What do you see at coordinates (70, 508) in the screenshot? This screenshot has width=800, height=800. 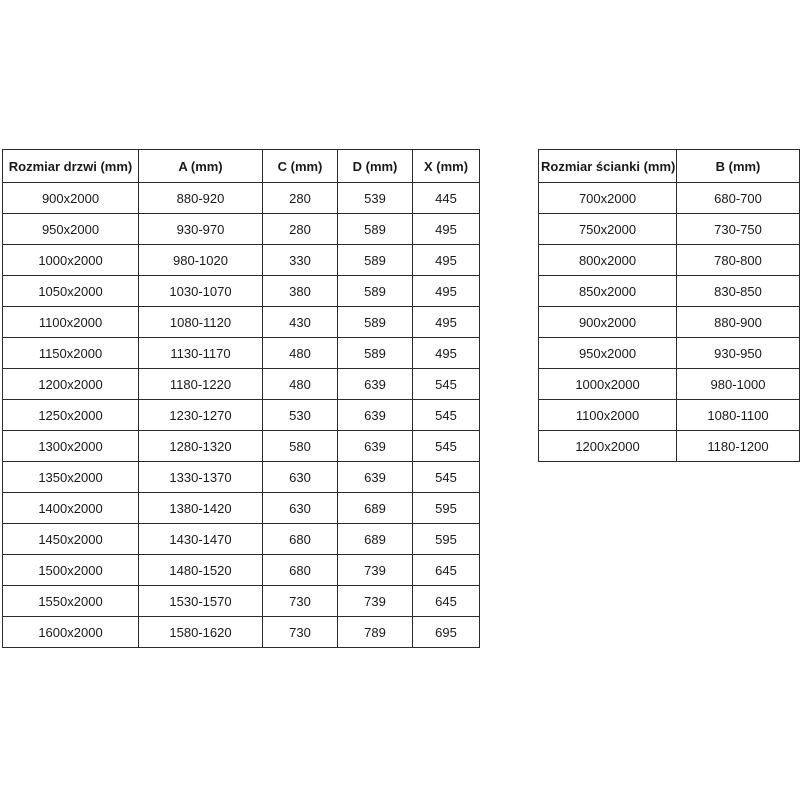 I see `table-cell: 1400x2000` at bounding box center [70, 508].